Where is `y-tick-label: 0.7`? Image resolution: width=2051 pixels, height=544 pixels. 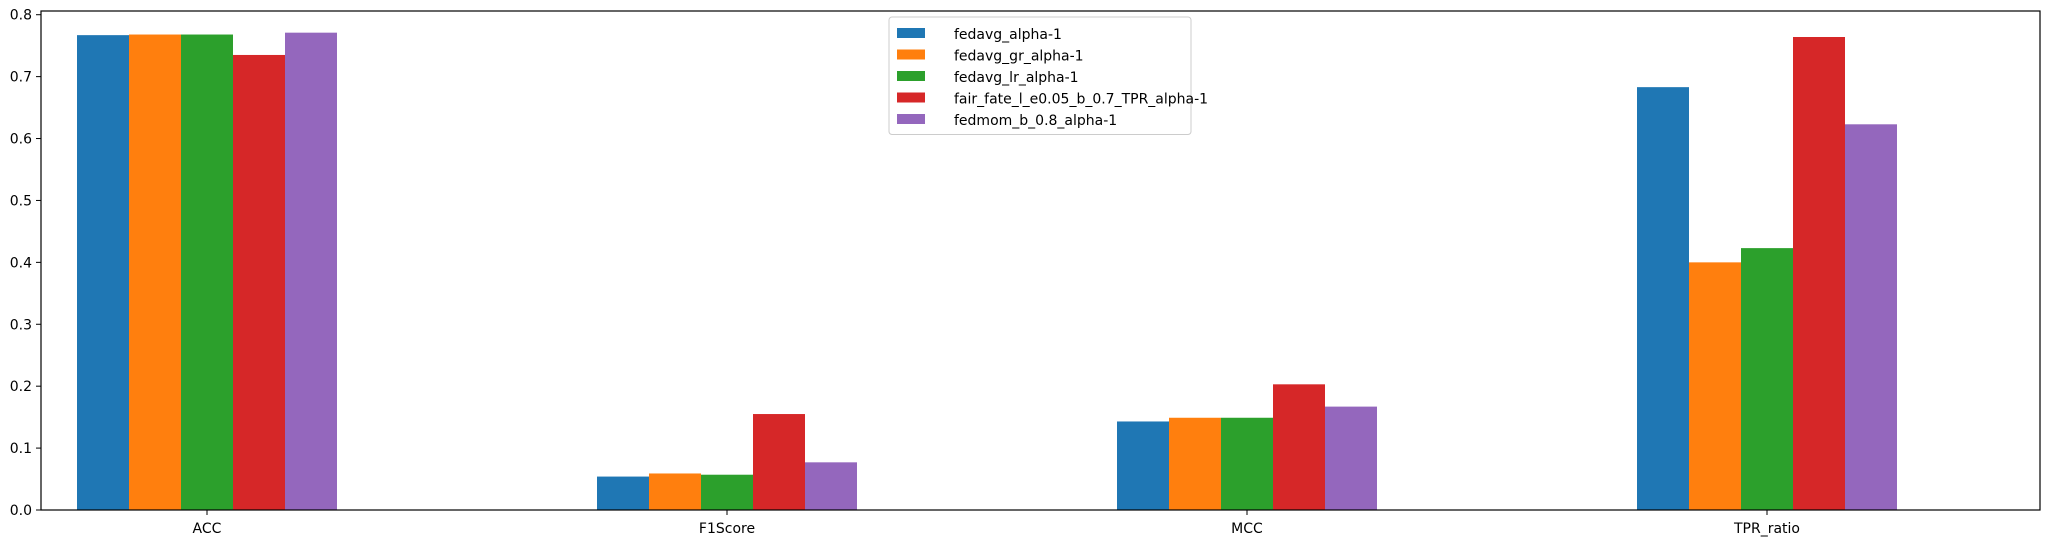 y-tick-label: 0.7 is located at coordinates (21, 78).